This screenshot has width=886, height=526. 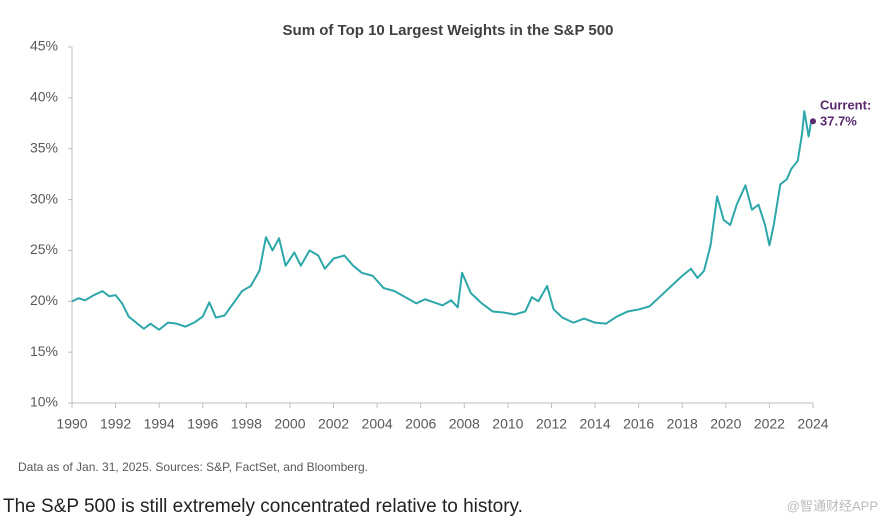 I want to click on y-tick-label: 30%, so click(x=44, y=198).